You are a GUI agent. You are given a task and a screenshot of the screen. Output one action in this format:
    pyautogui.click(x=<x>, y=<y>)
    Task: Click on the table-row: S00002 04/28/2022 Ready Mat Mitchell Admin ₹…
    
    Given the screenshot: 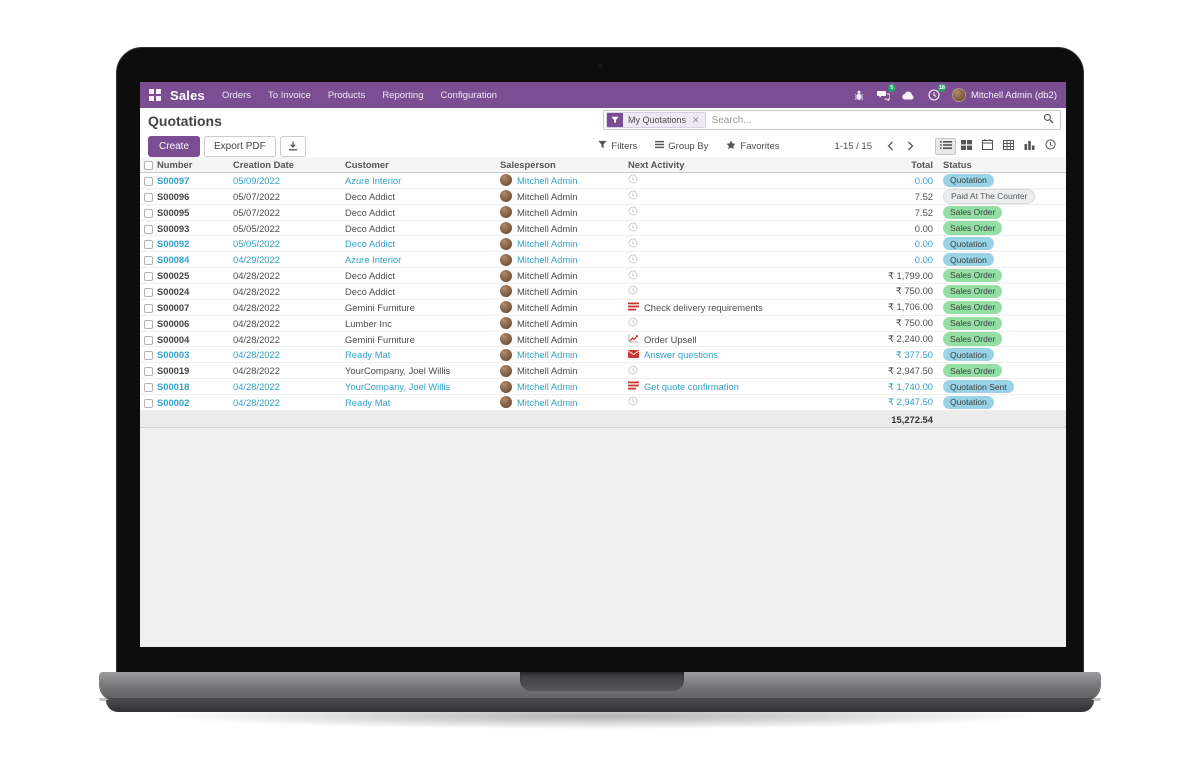 What is the action you would take?
    pyautogui.click(x=603, y=403)
    